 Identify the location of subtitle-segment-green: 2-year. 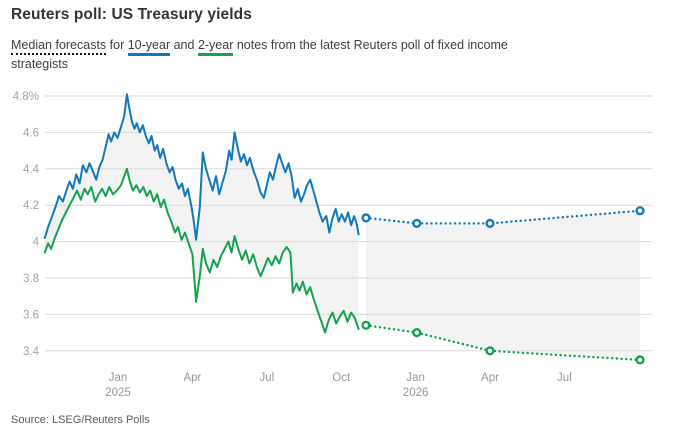
(215, 47).